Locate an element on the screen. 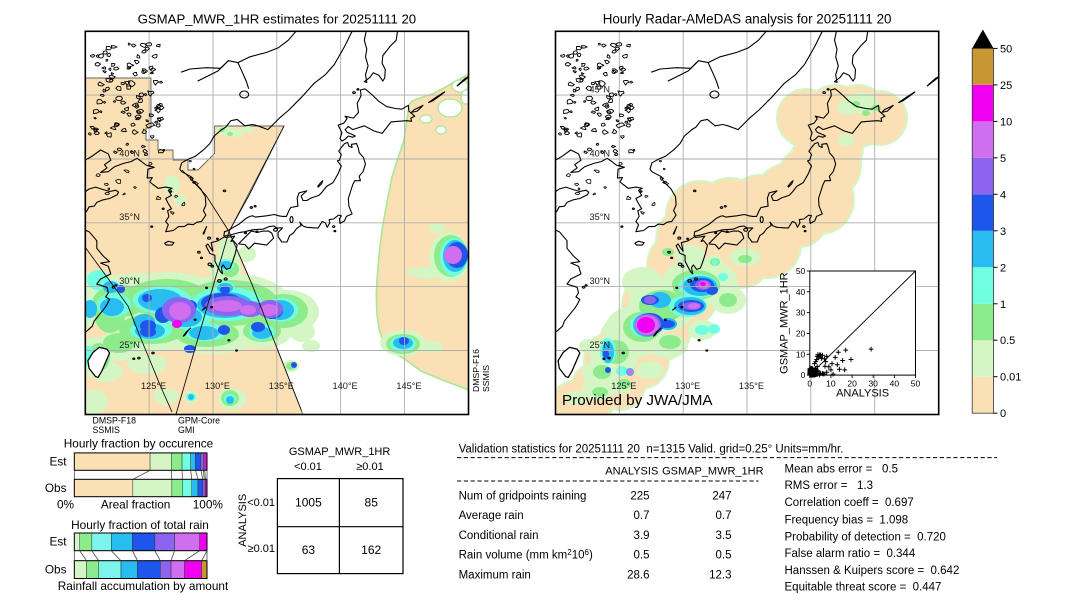 This screenshot has height=612, width=1080. svg-text: 3 is located at coordinates (1003, 232).